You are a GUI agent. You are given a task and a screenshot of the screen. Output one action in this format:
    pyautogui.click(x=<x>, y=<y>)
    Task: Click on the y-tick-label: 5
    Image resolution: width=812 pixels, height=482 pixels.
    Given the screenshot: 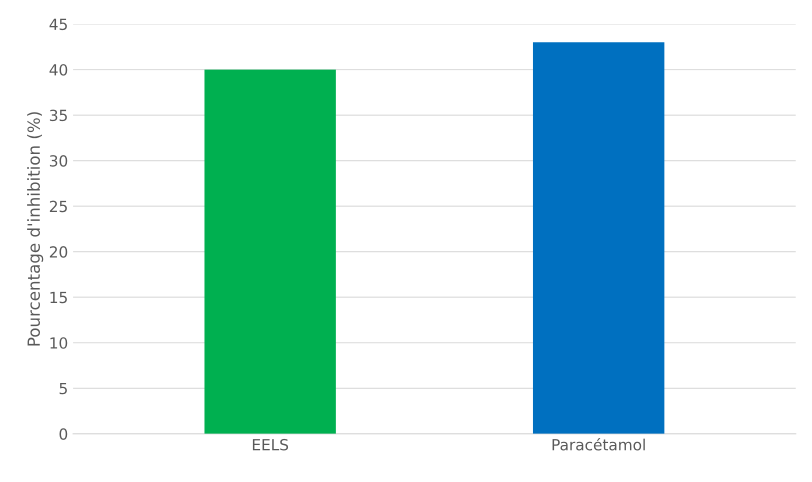 What is the action you would take?
    pyautogui.click(x=63, y=388)
    